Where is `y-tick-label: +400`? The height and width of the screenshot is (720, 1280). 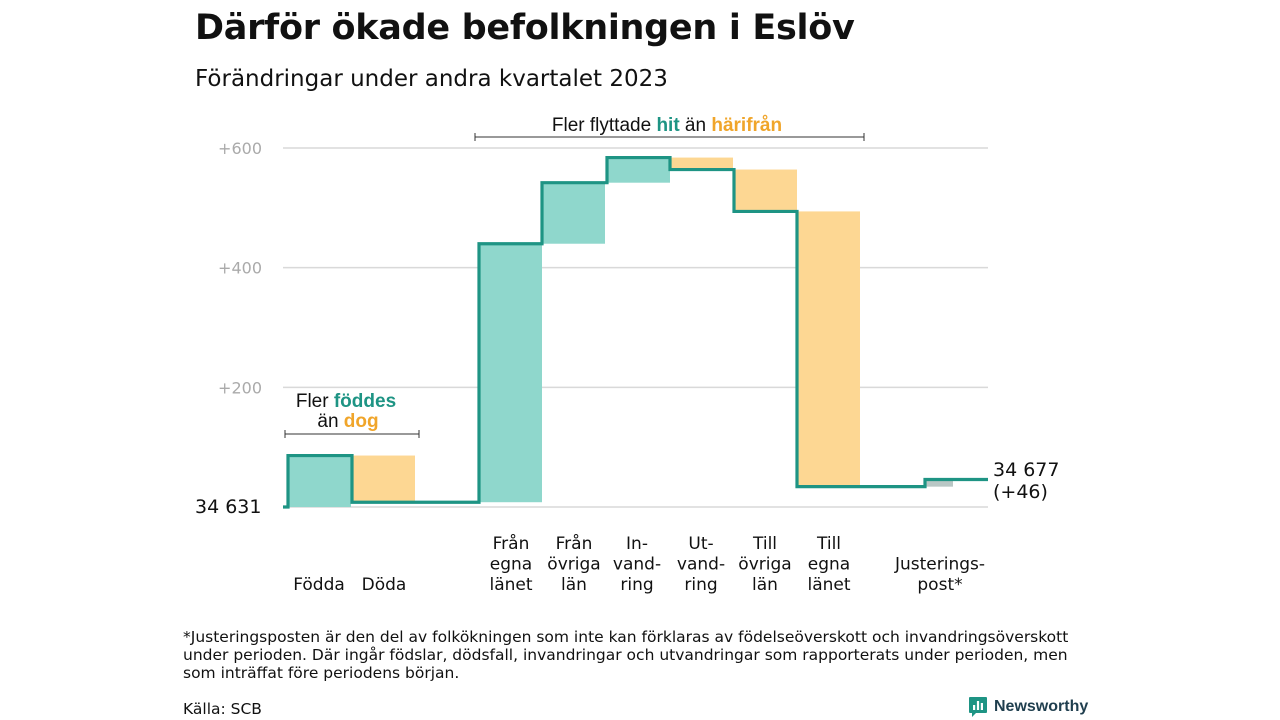
y-tick-label: +400 is located at coordinates (240, 268).